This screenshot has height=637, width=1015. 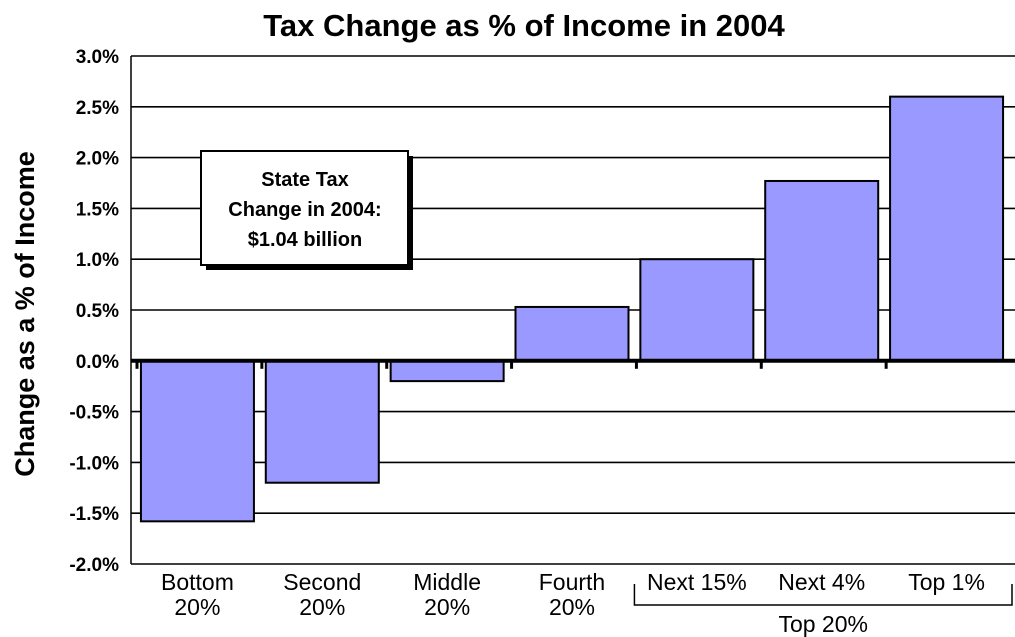 What do you see at coordinates (823, 610) in the screenshot?
I see `top-20-group-bracket: Top 20%` at bounding box center [823, 610].